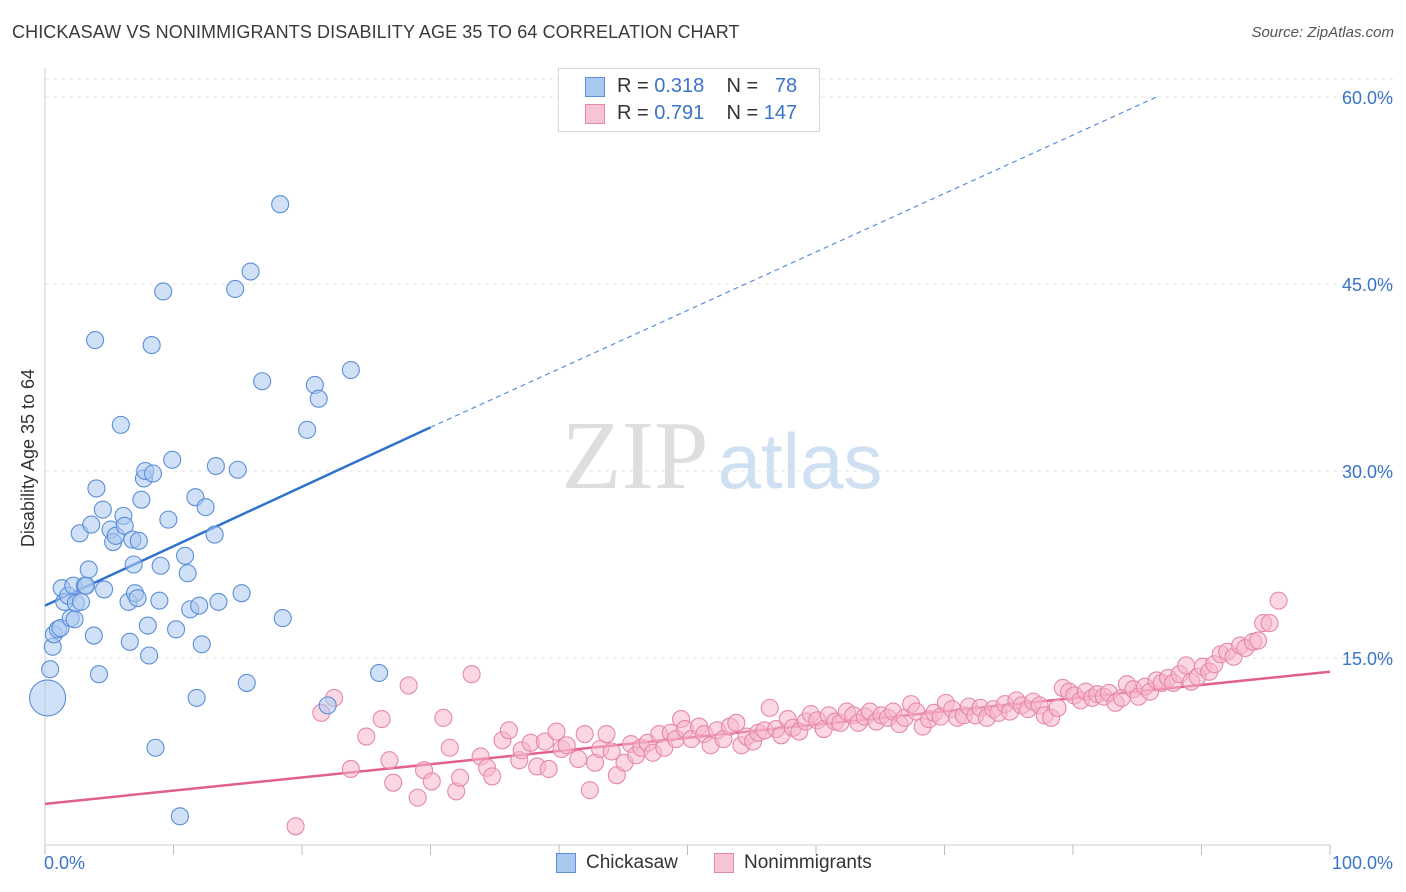  I want to click on source-label: Source: ZipAtlas.com, so click(1322, 32).